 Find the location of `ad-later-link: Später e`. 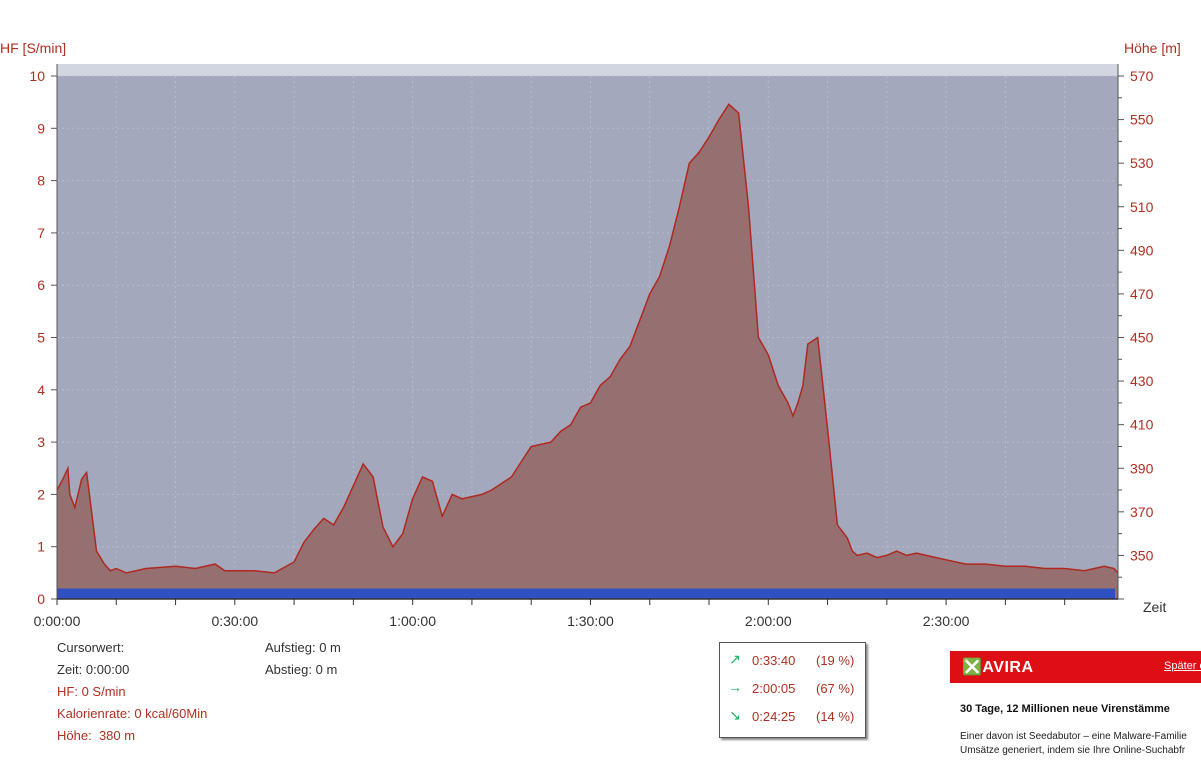

ad-later-link: Später e is located at coordinates (1182, 666).